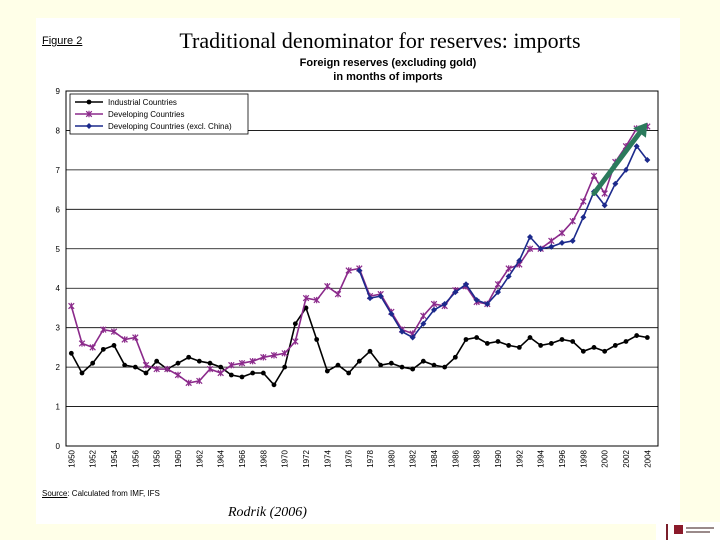  I want to click on y-tick-label: 5, so click(58, 249).